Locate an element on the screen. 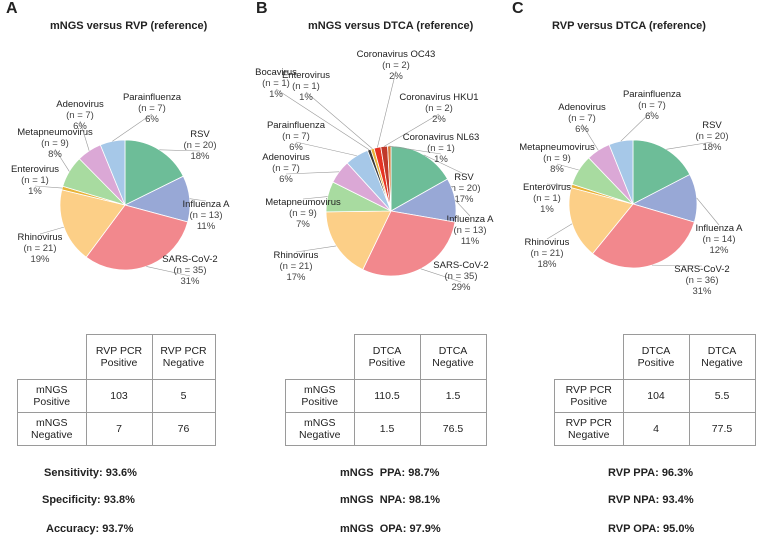 The width and height of the screenshot is (770, 542). metric-label: RVP OPA: is located at coordinates (634, 529).